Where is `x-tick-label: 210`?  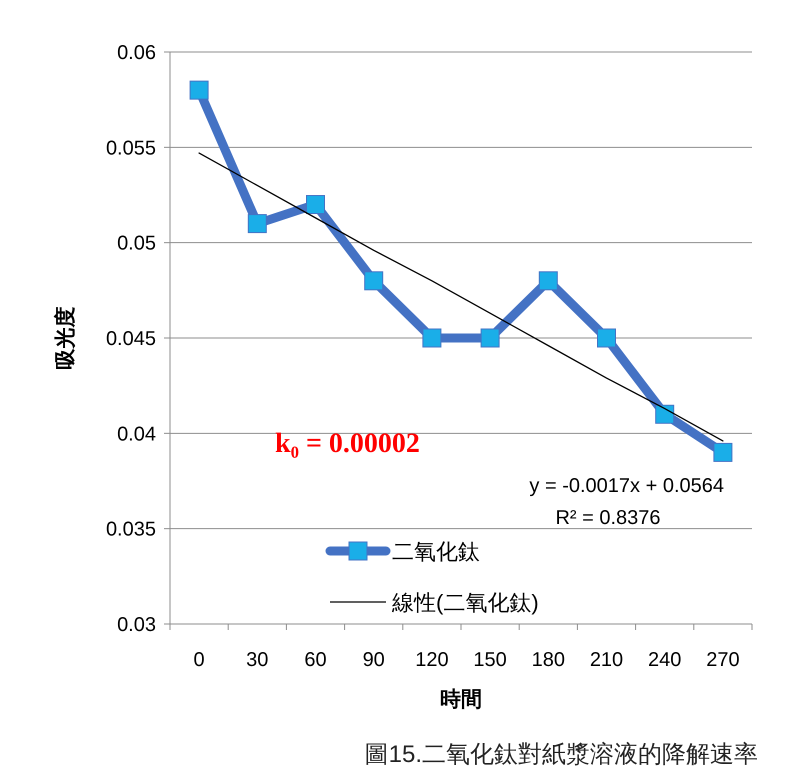 x-tick-label: 210 is located at coordinates (607, 660).